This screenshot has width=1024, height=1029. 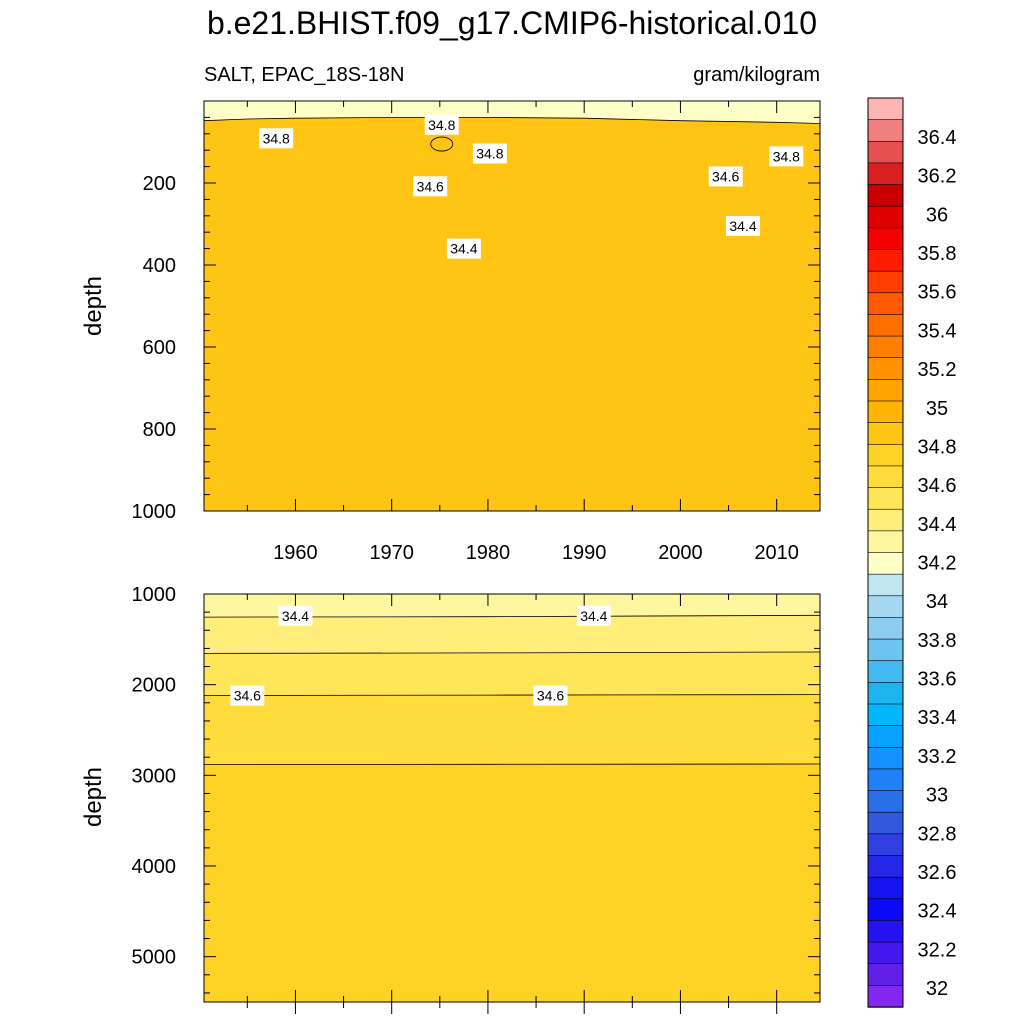 I want to click on lower-y-axis-label: depth, so click(x=93, y=797).